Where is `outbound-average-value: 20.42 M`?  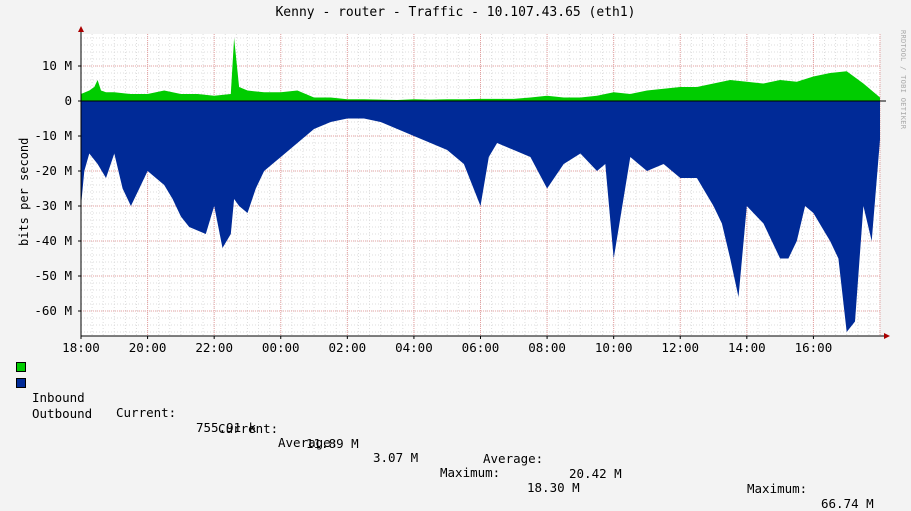 outbound-average-value: 20.42 M is located at coordinates (595, 473).